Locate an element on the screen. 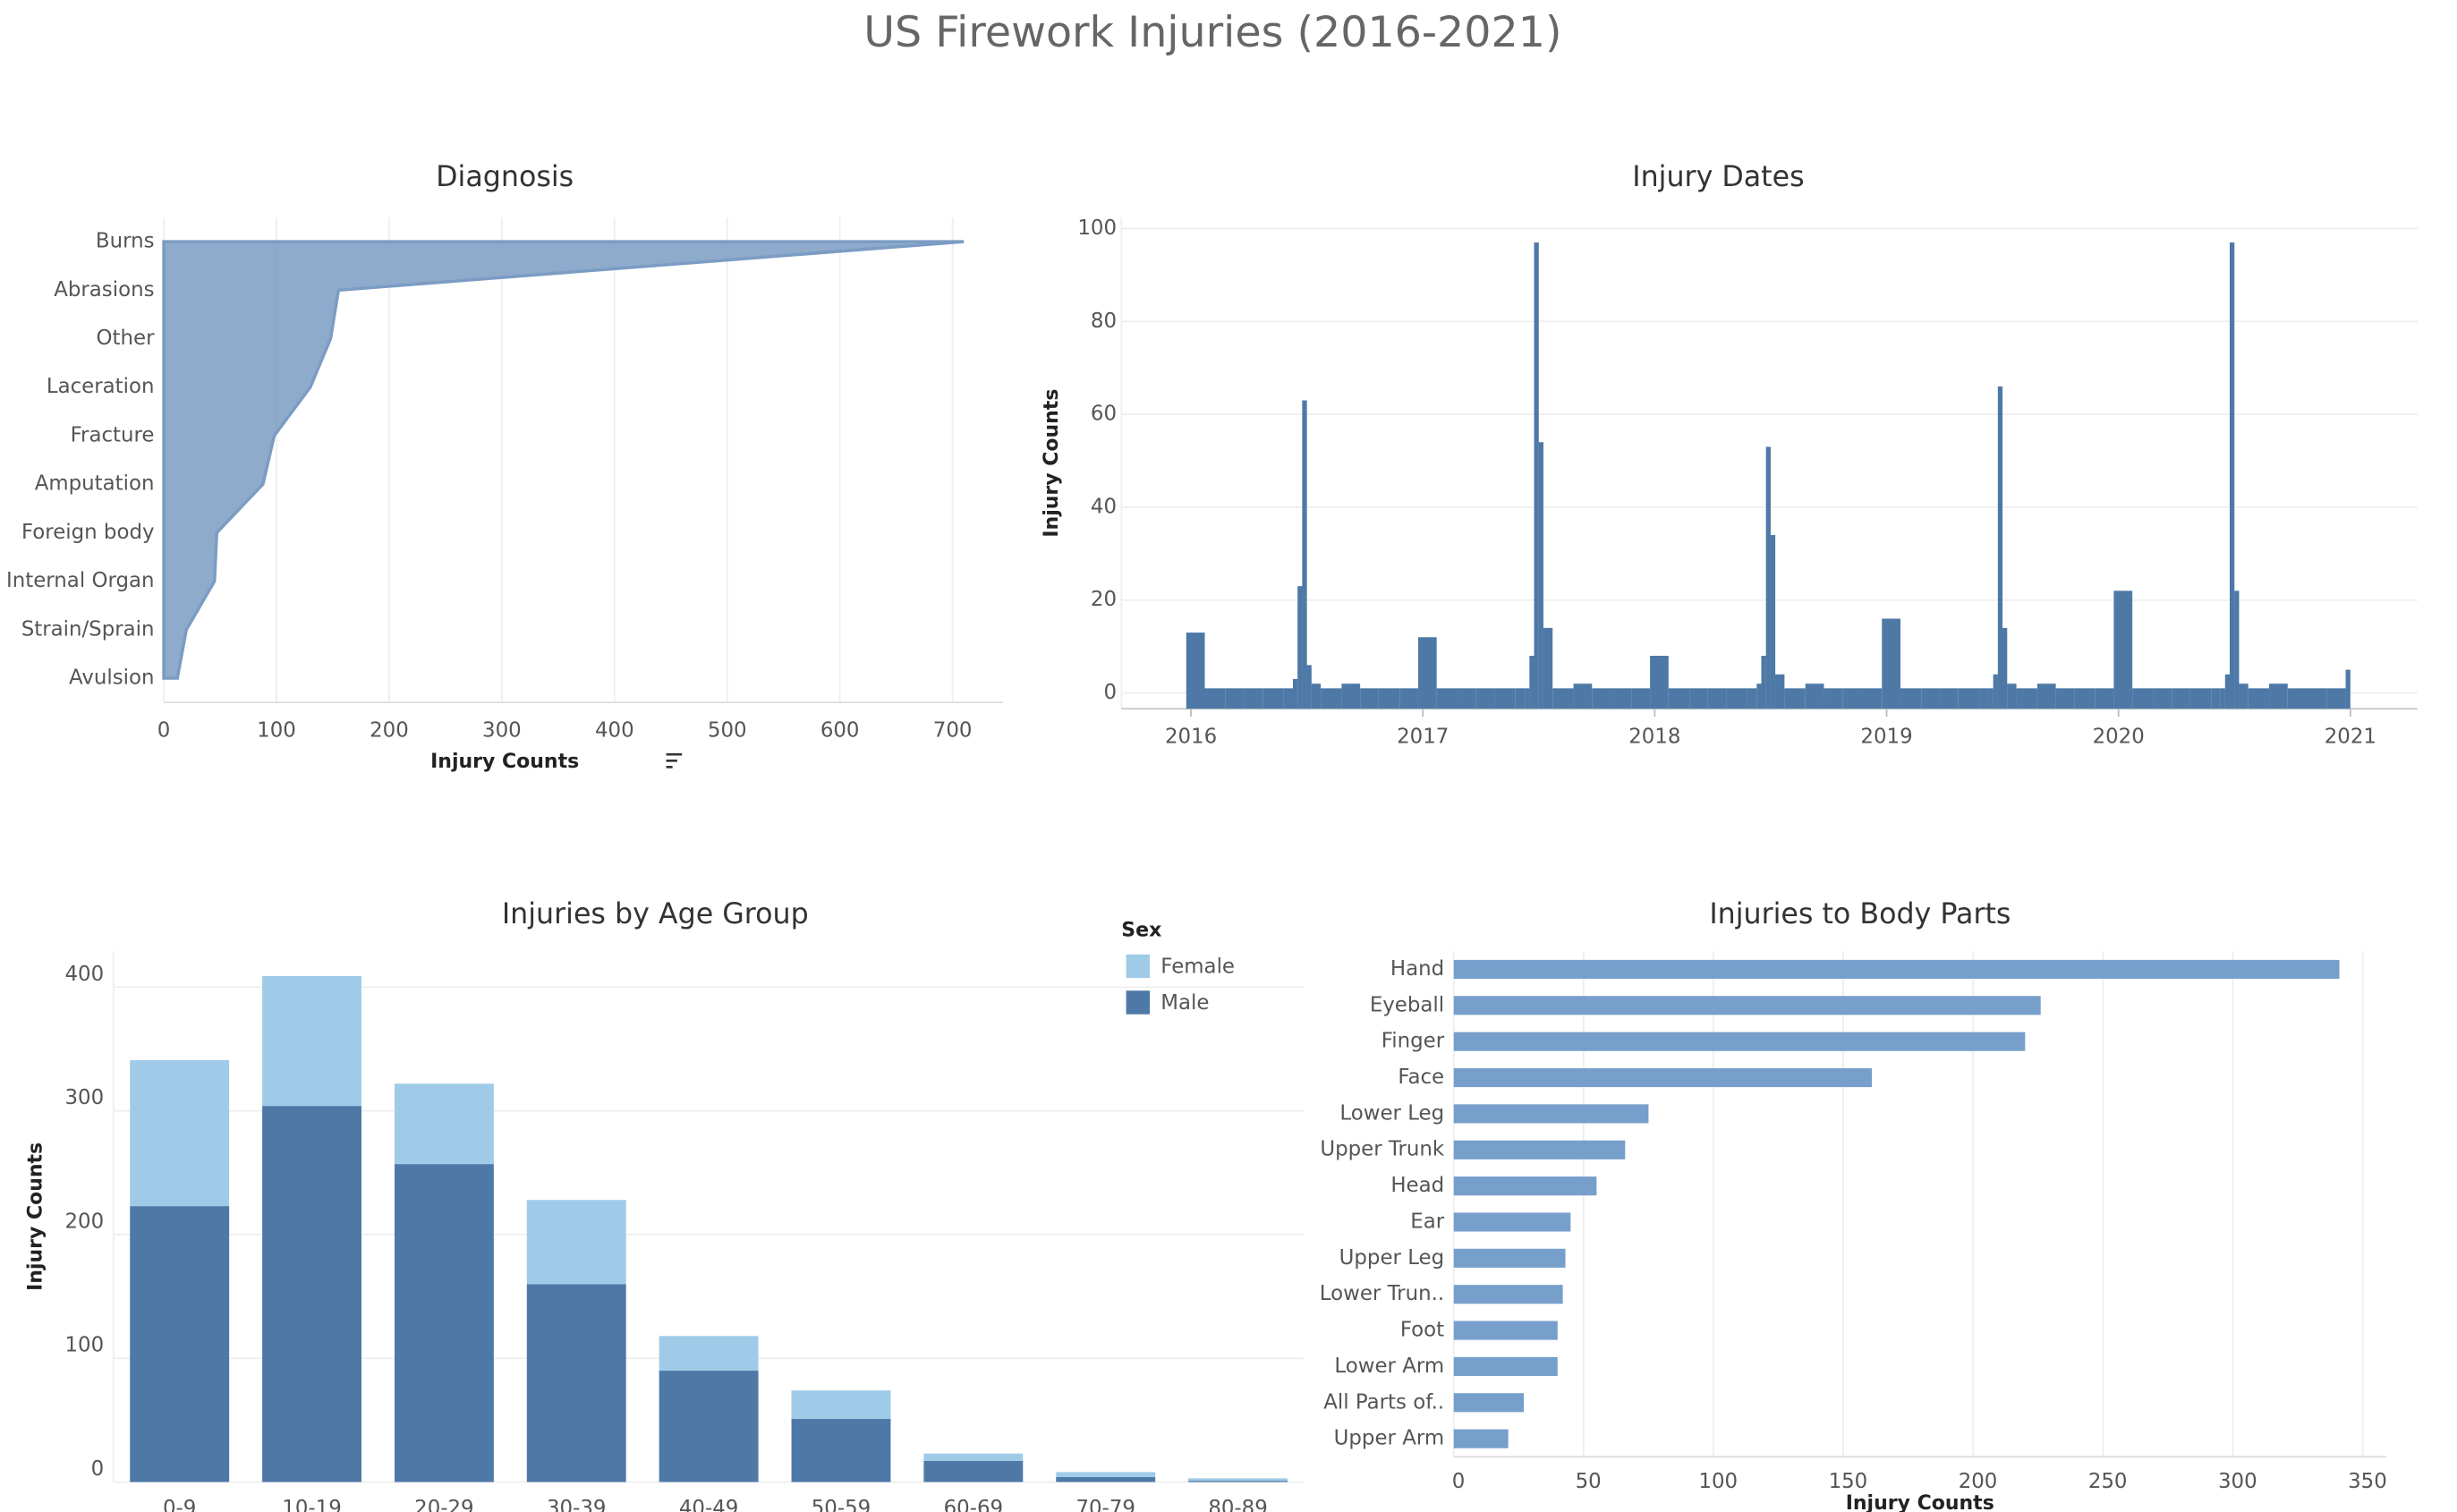 This screenshot has width=2457, height=1512. y-tick-label: Face is located at coordinates (1421, 1077).